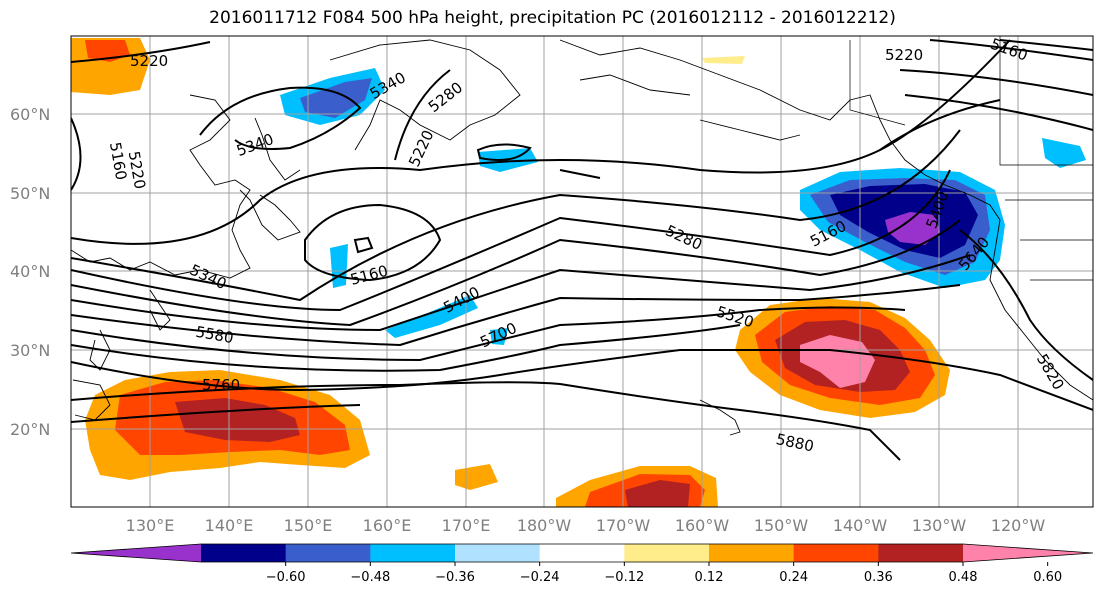 The image size is (1105, 601). I want to click on lon-label: 160°E, so click(387, 525).